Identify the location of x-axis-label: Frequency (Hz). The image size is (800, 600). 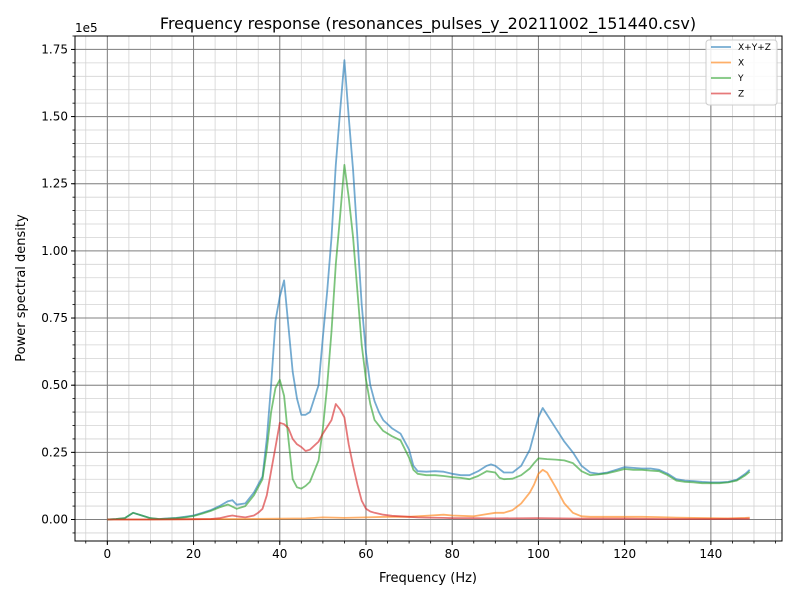
(428, 578).